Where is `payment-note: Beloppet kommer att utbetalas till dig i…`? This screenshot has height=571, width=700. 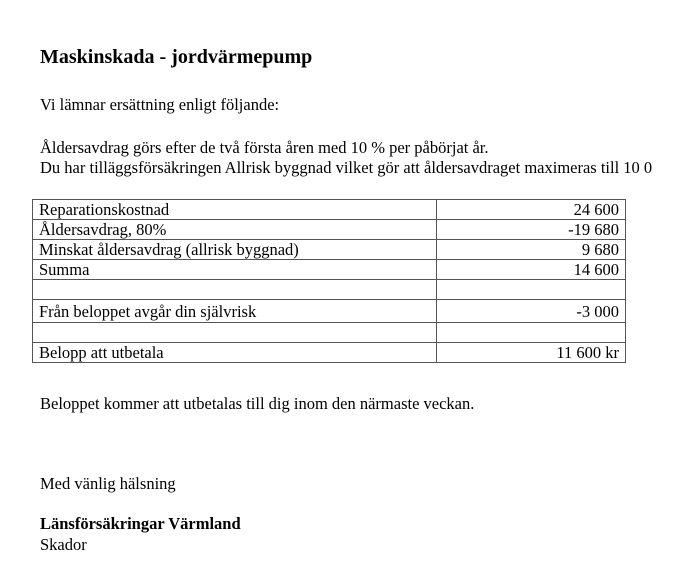
payment-note: Beloppet kommer att utbetalas till dig i… is located at coordinates (257, 403).